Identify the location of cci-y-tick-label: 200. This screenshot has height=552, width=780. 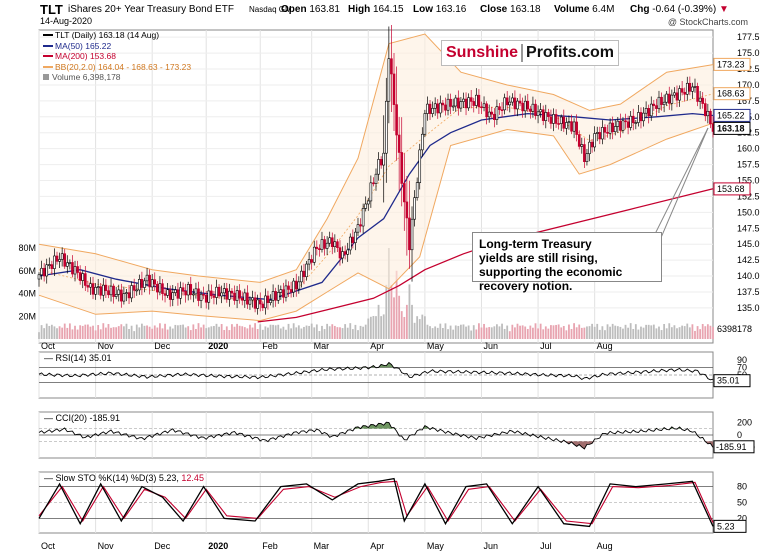
(744, 422).